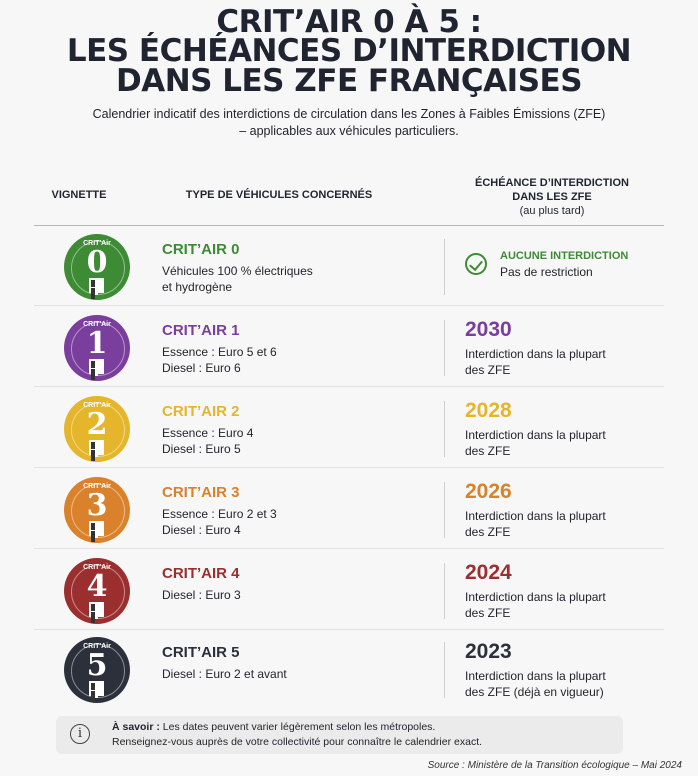 Image resolution: width=698 pixels, height=776 pixels. I want to click on badge-number: 3, so click(97, 505).